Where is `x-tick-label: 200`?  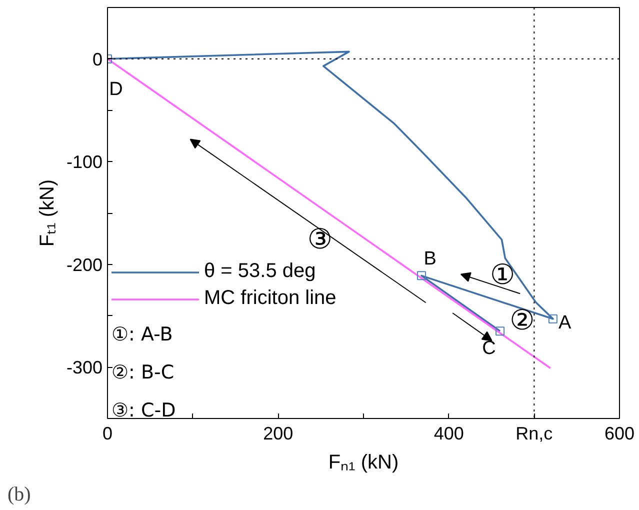 x-tick-label: 200 is located at coordinates (278, 434).